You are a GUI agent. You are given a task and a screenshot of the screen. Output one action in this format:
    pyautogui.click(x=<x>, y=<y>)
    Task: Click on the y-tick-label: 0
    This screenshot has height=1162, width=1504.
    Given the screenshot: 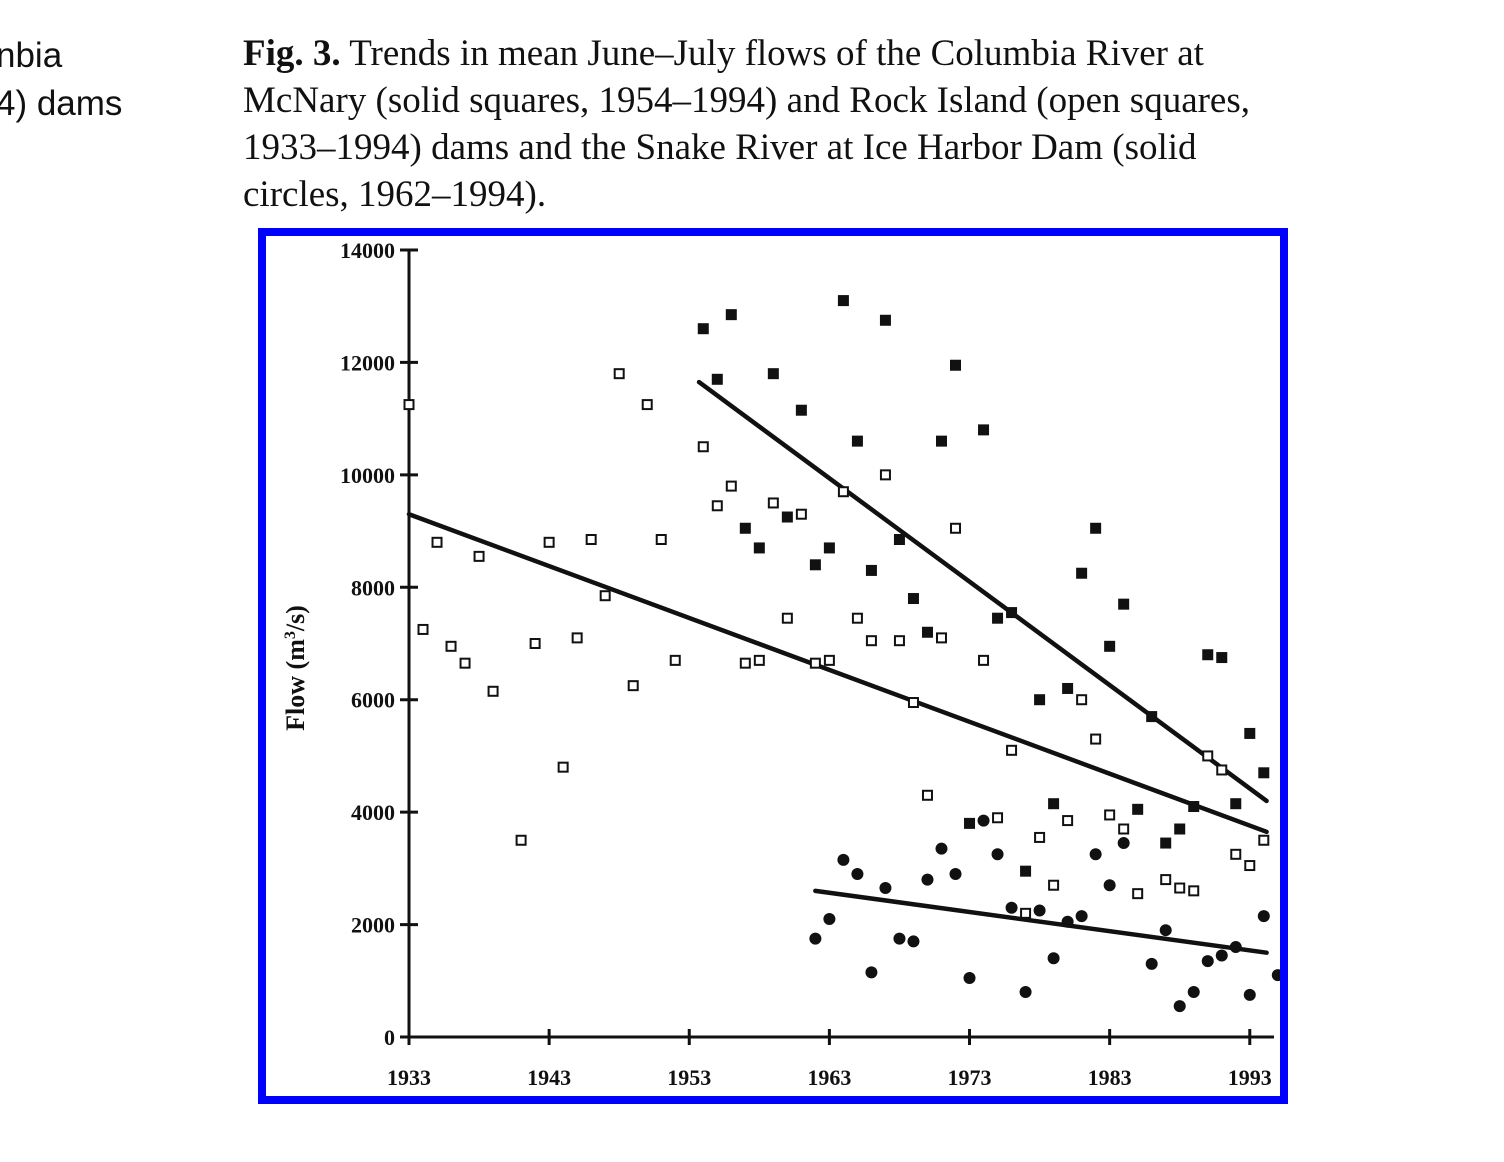 What is the action you would take?
    pyautogui.click(x=389, y=1037)
    